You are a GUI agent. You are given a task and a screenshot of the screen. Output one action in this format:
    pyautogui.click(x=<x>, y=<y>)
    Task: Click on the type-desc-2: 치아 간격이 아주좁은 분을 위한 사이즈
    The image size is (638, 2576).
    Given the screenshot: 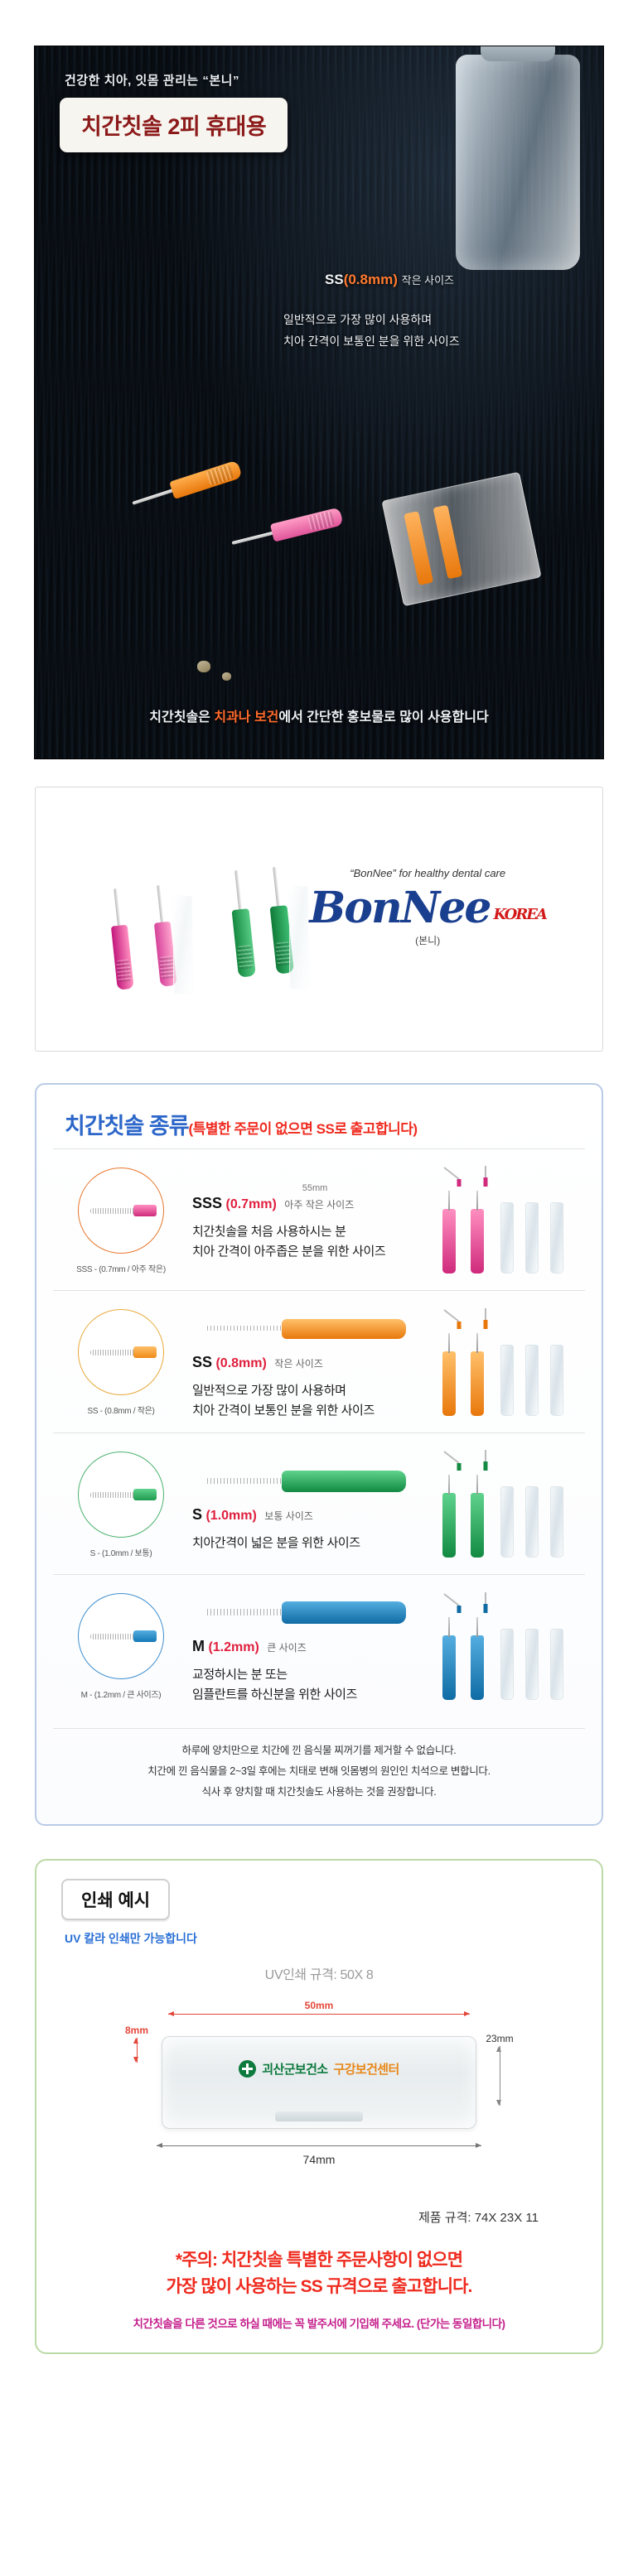 What is the action you would take?
    pyautogui.click(x=289, y=1251)
    